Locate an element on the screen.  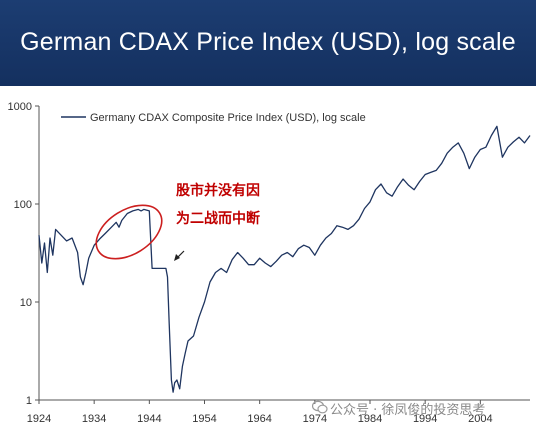
y-tick-label: 100 is located at coordinates (23, 205).